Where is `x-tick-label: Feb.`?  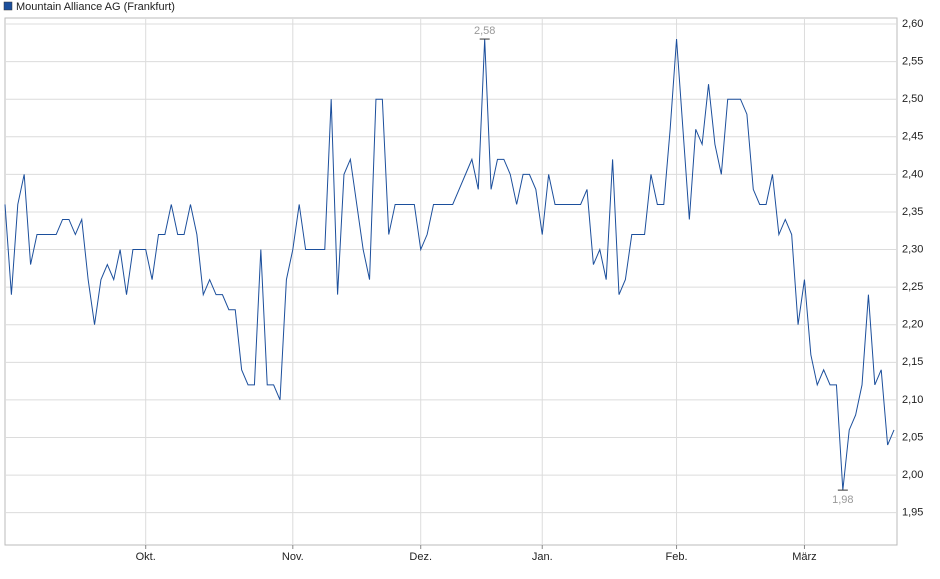
x-tick-label: Feb. is located at coordinates (677, 557).